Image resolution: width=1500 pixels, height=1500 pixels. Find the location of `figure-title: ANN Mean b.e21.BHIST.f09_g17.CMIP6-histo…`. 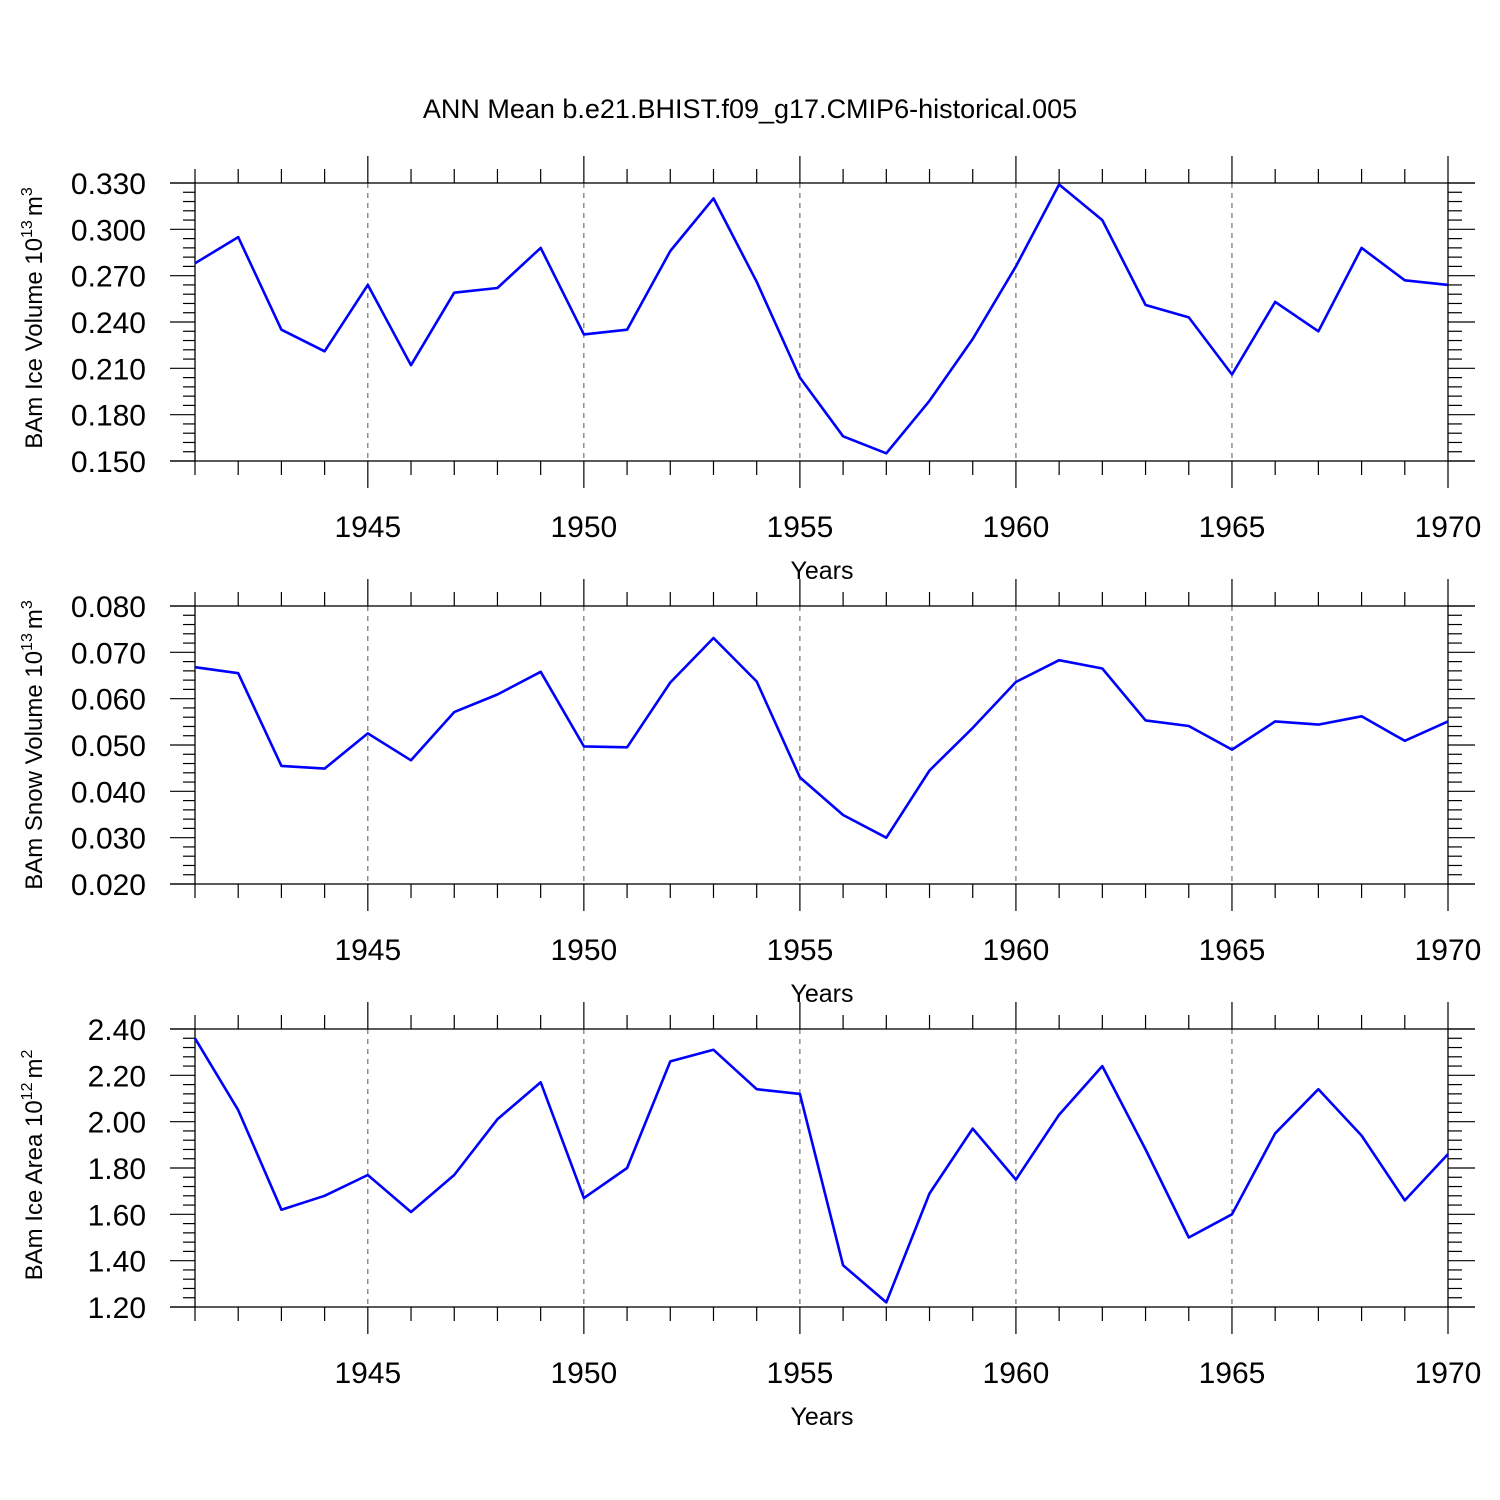

figure-title: ANN Mean b.e21.BHIST.f09_g17.CMIP6-histo… is located at coordinates (750, 109).